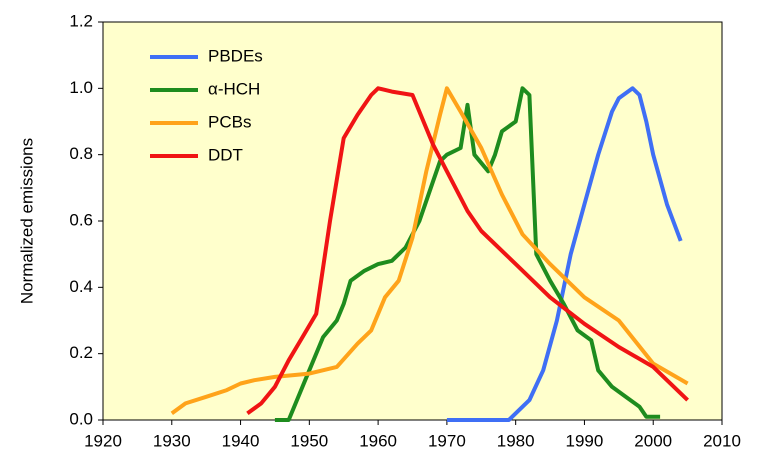 The height and width of the screenshot is (470, 769). I want to click on legend-label: PCBs, so click(229, 121).